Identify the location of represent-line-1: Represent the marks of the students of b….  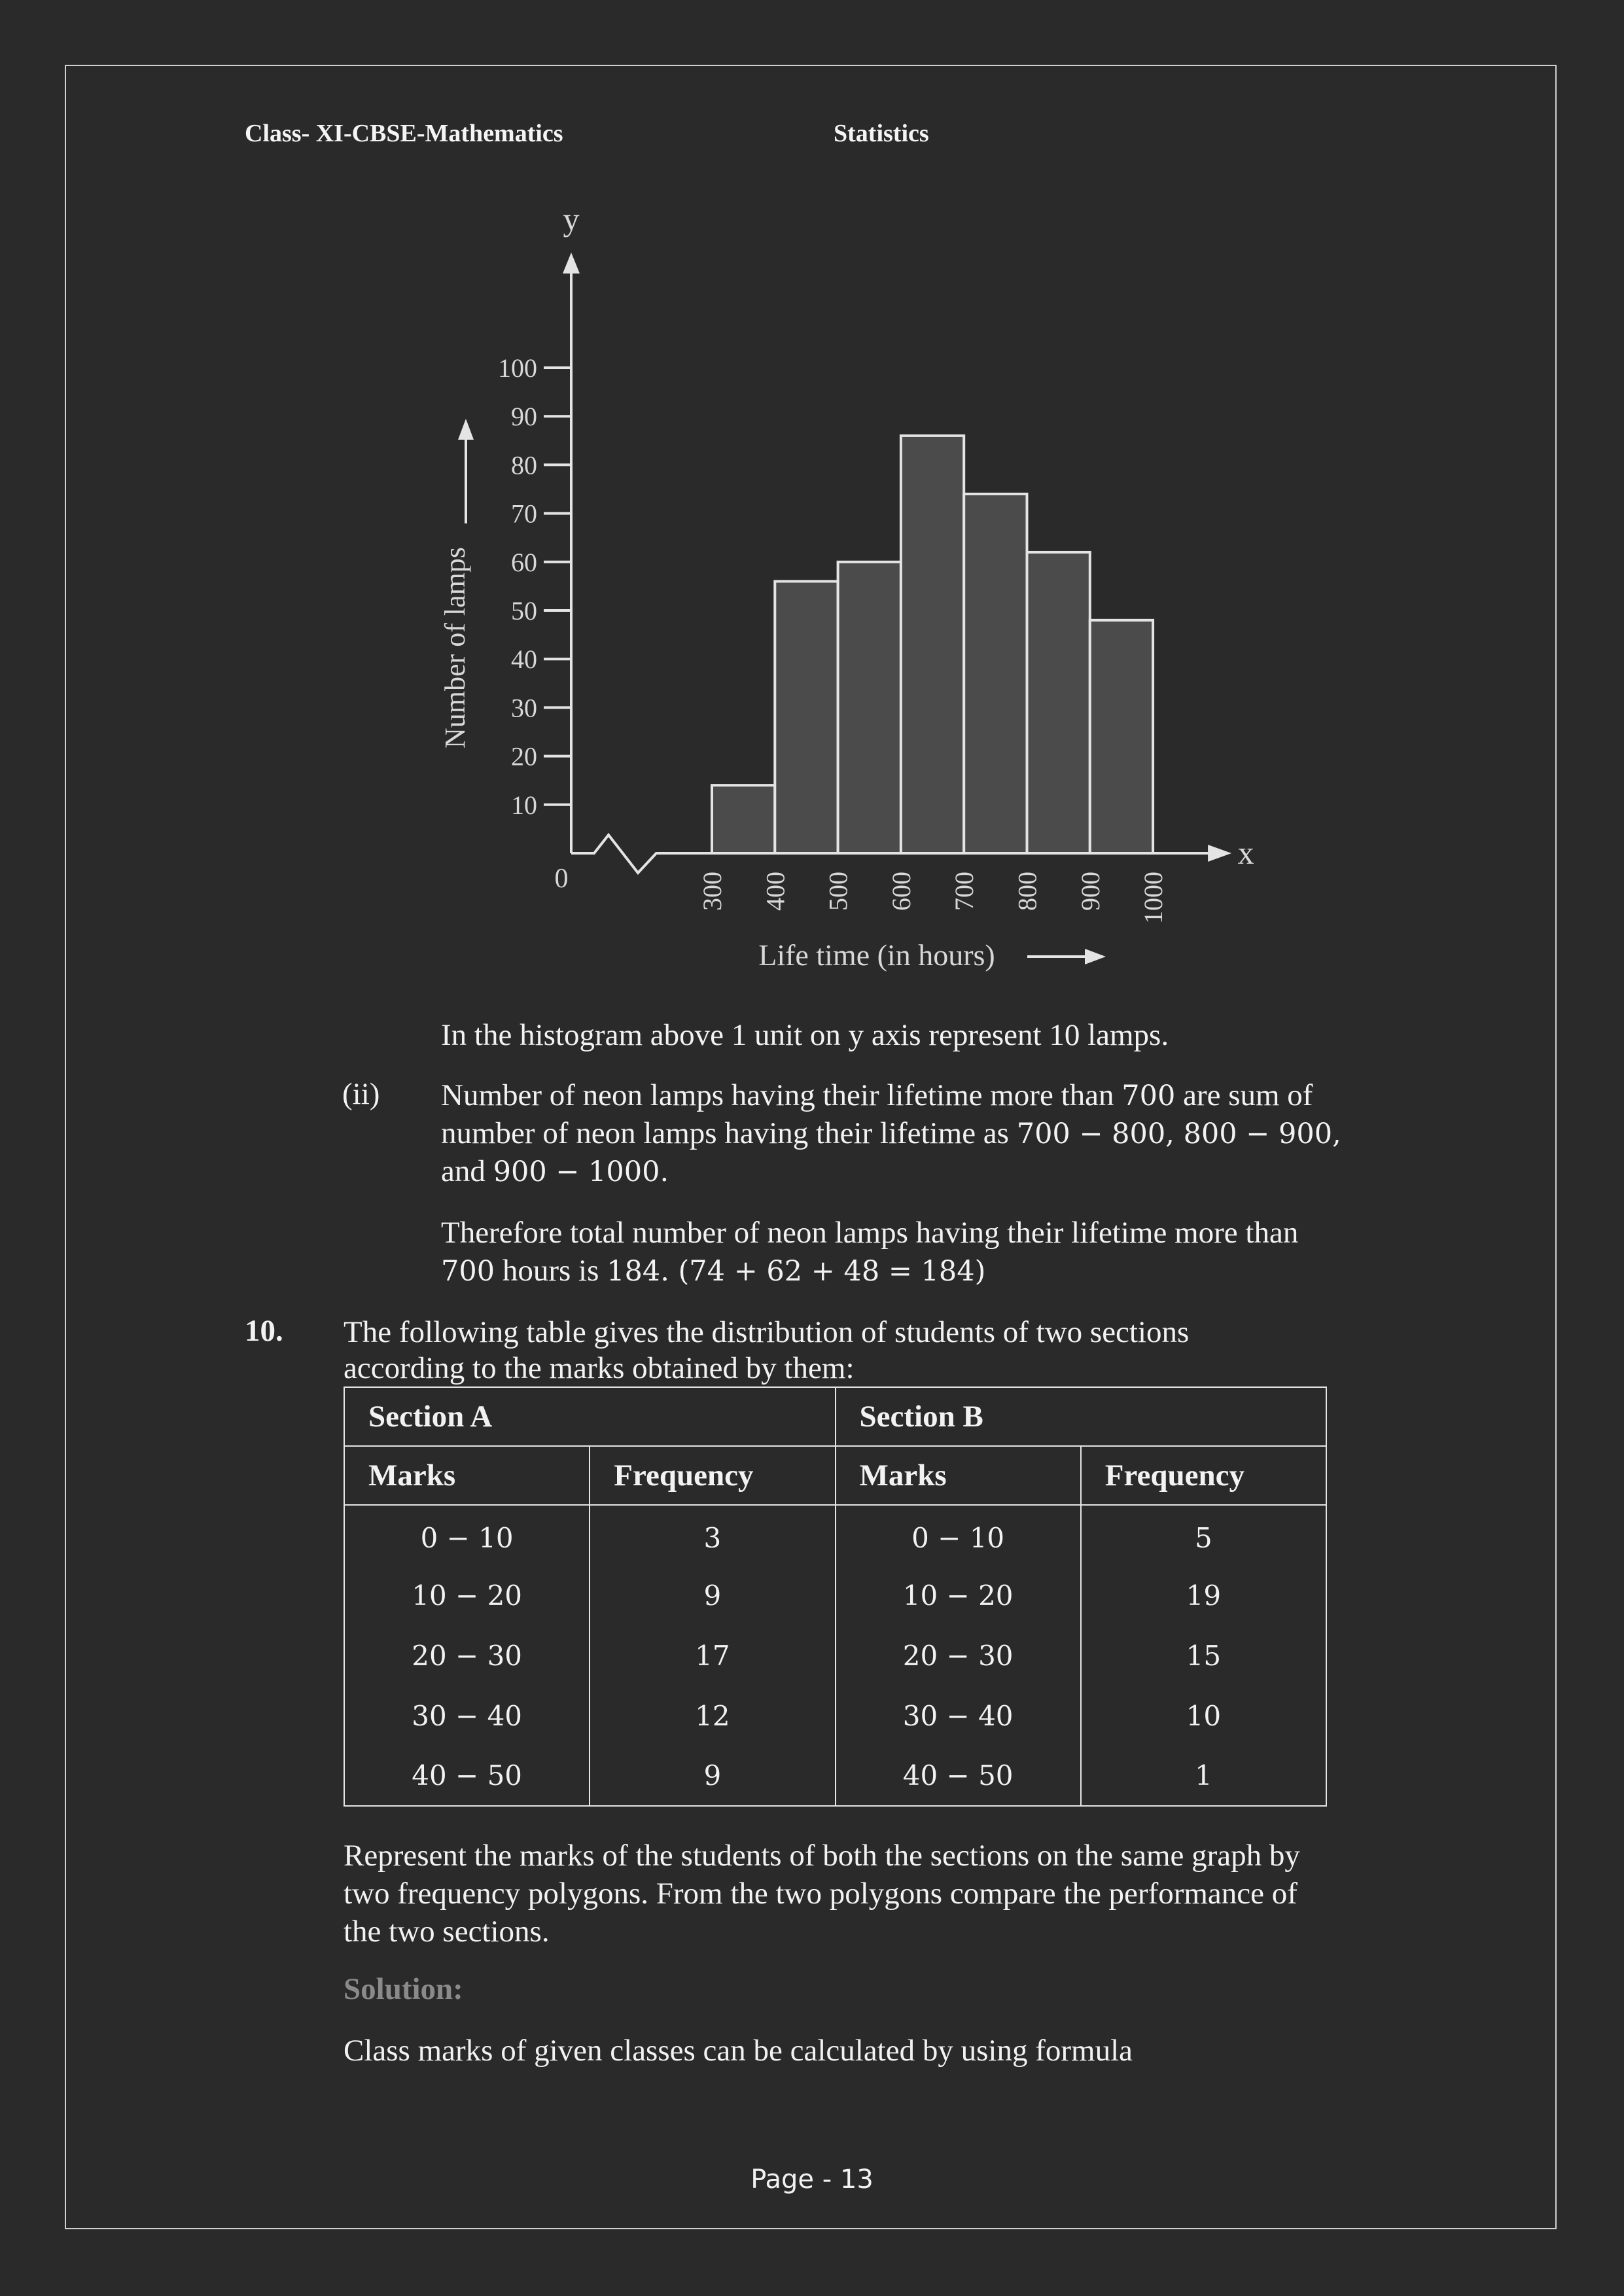
(822, 1856).